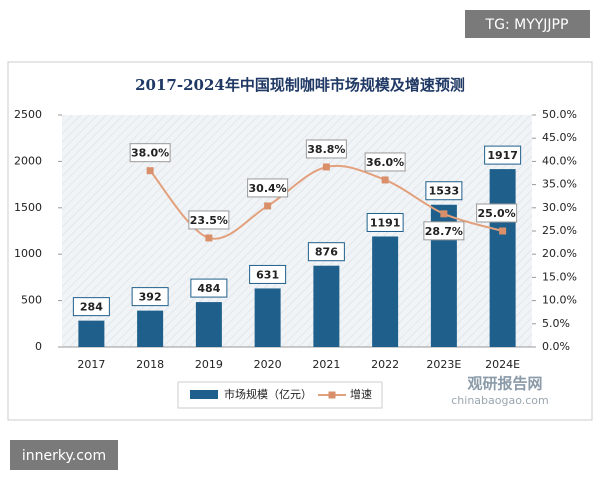 Image resolution: width=600 pixels, height=480 pixels. I want to click on line-label: 30.4%, so click(268, 188).